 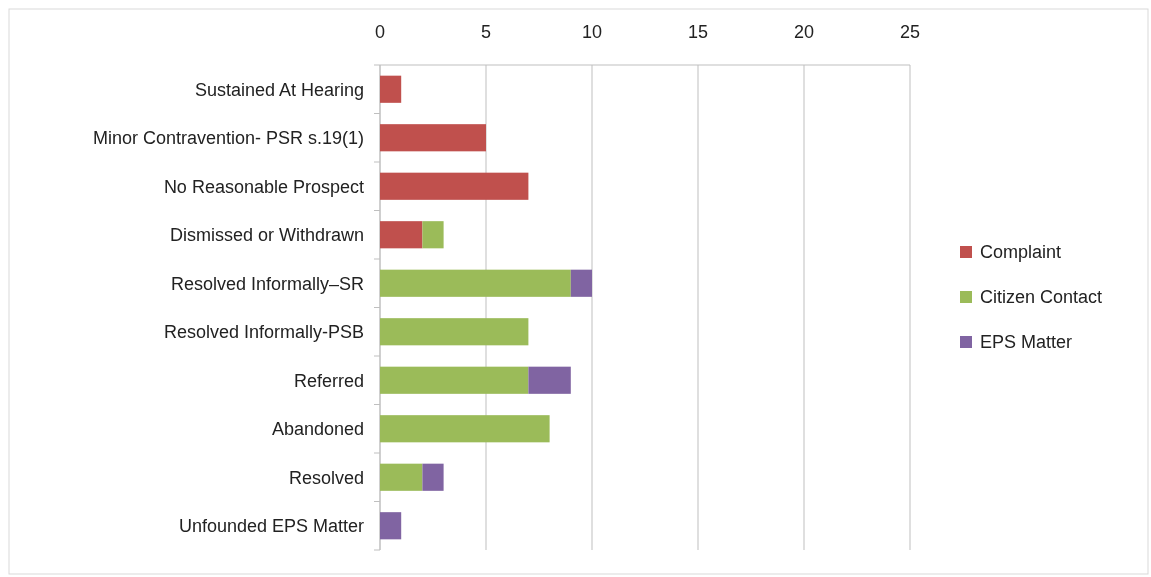 I want to click on legend-label: Citizen Contact, so click(x=1041, y=297).